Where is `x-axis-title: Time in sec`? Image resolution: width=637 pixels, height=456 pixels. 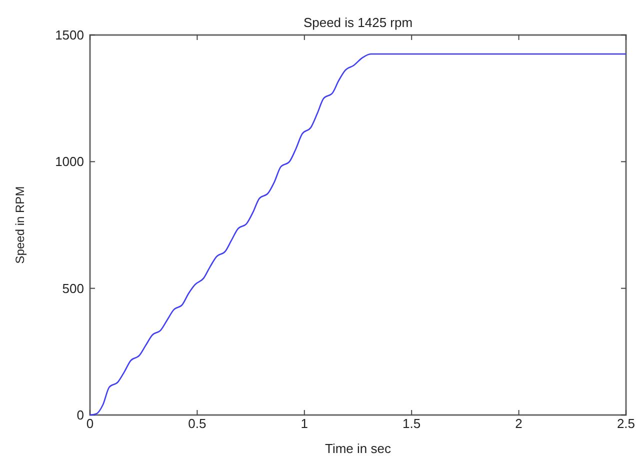 x-axis-title: Time in sec is located at coordinates (358, 448).